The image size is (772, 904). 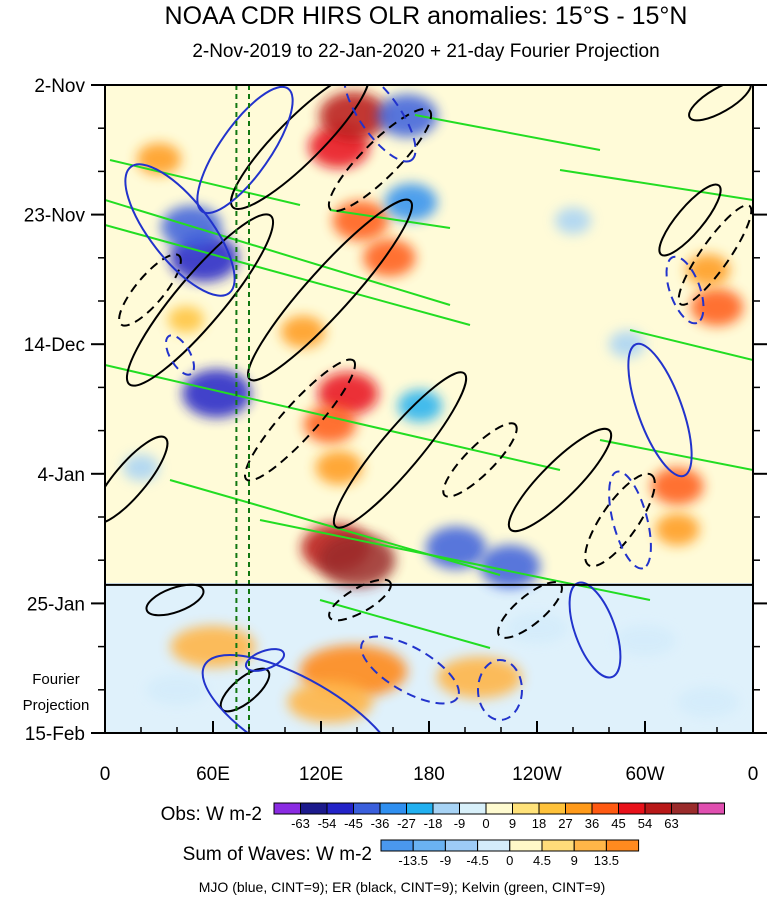 What do you see at coordinates (512, 823) in the screenshot?
I see `obs-legend-tick: 9` at bounding box center [512, 823].